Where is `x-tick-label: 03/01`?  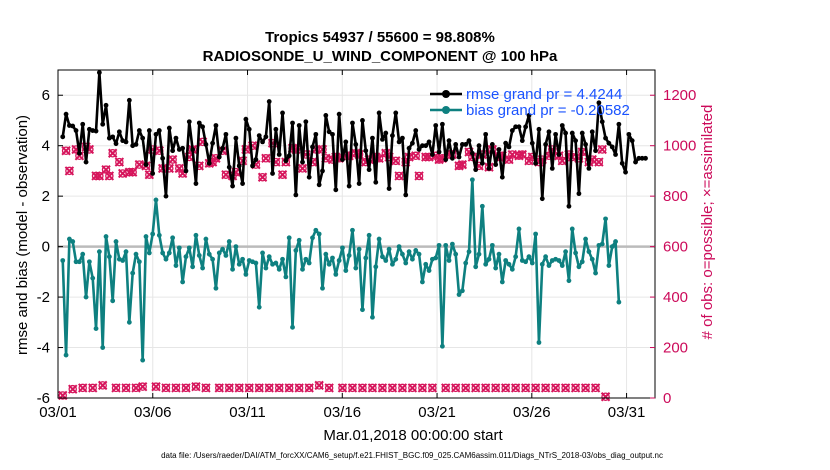
x-tick-label: 03/01 is located at coordinates (58, 412).